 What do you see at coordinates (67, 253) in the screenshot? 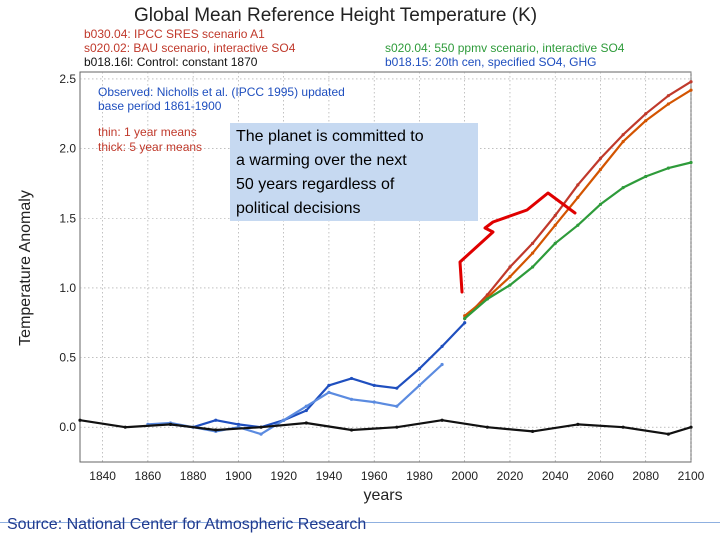
I see `y-tick-labels: 0.0 0.5 1.0 1.5 2.0 2.5` at bounding box center [67, 253].